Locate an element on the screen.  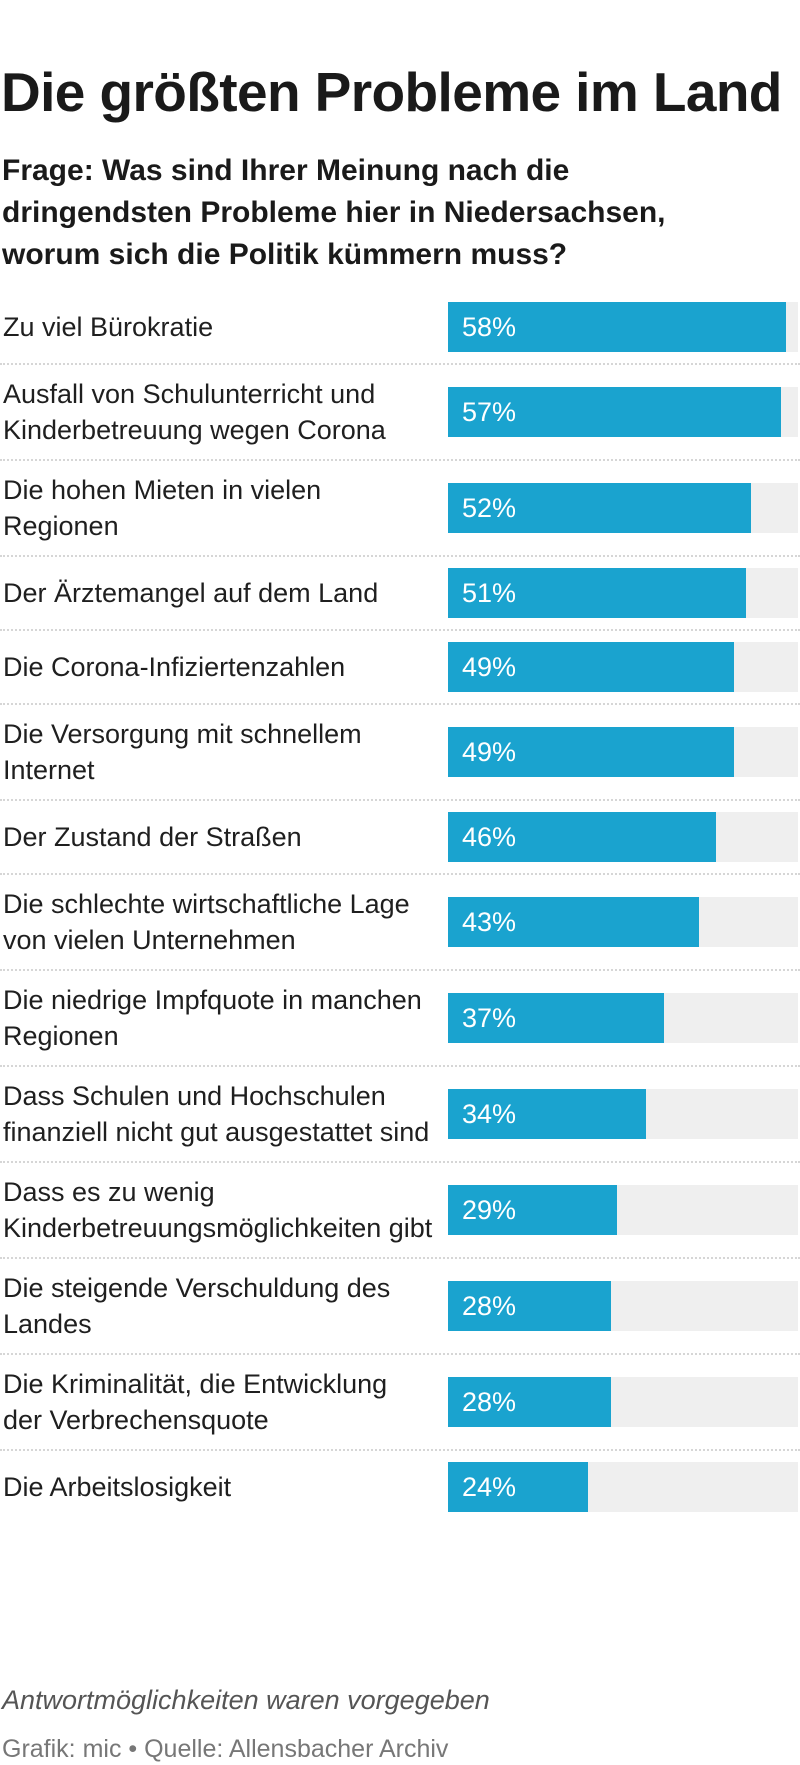
bar: 58% is located at coordinates (617, 327).